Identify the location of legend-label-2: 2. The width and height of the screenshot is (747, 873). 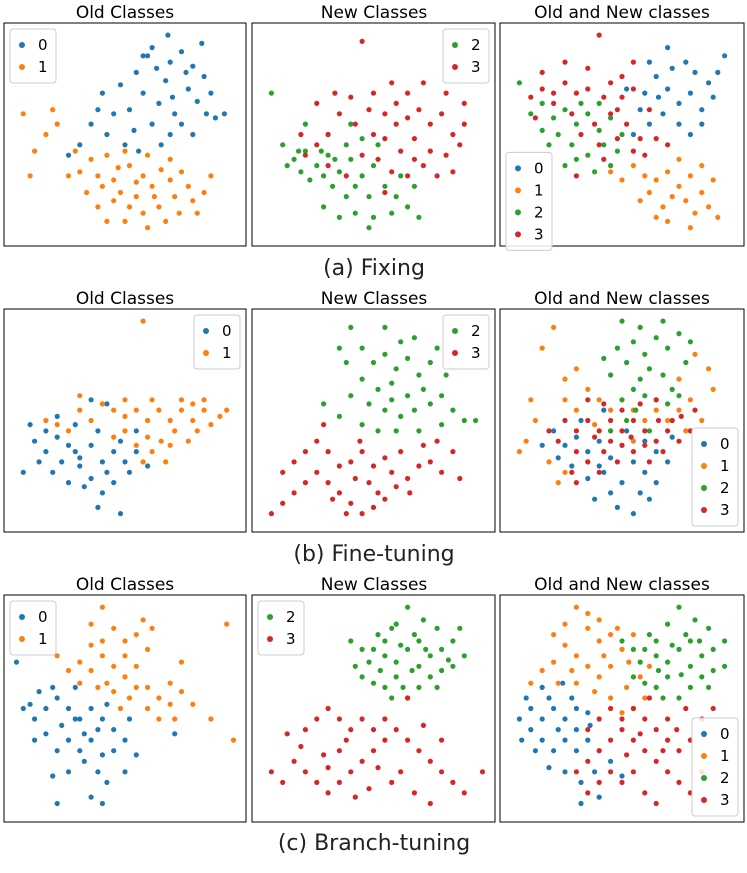
(476, 45).